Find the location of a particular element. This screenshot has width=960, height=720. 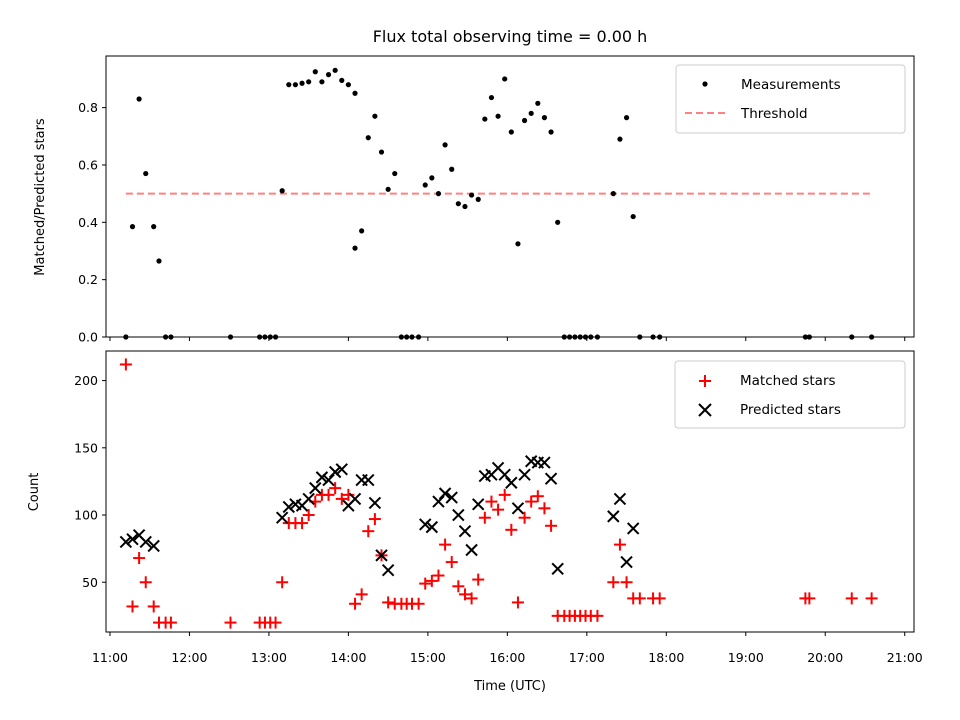

bottom-legend-box is located at coordinates (790, 394).